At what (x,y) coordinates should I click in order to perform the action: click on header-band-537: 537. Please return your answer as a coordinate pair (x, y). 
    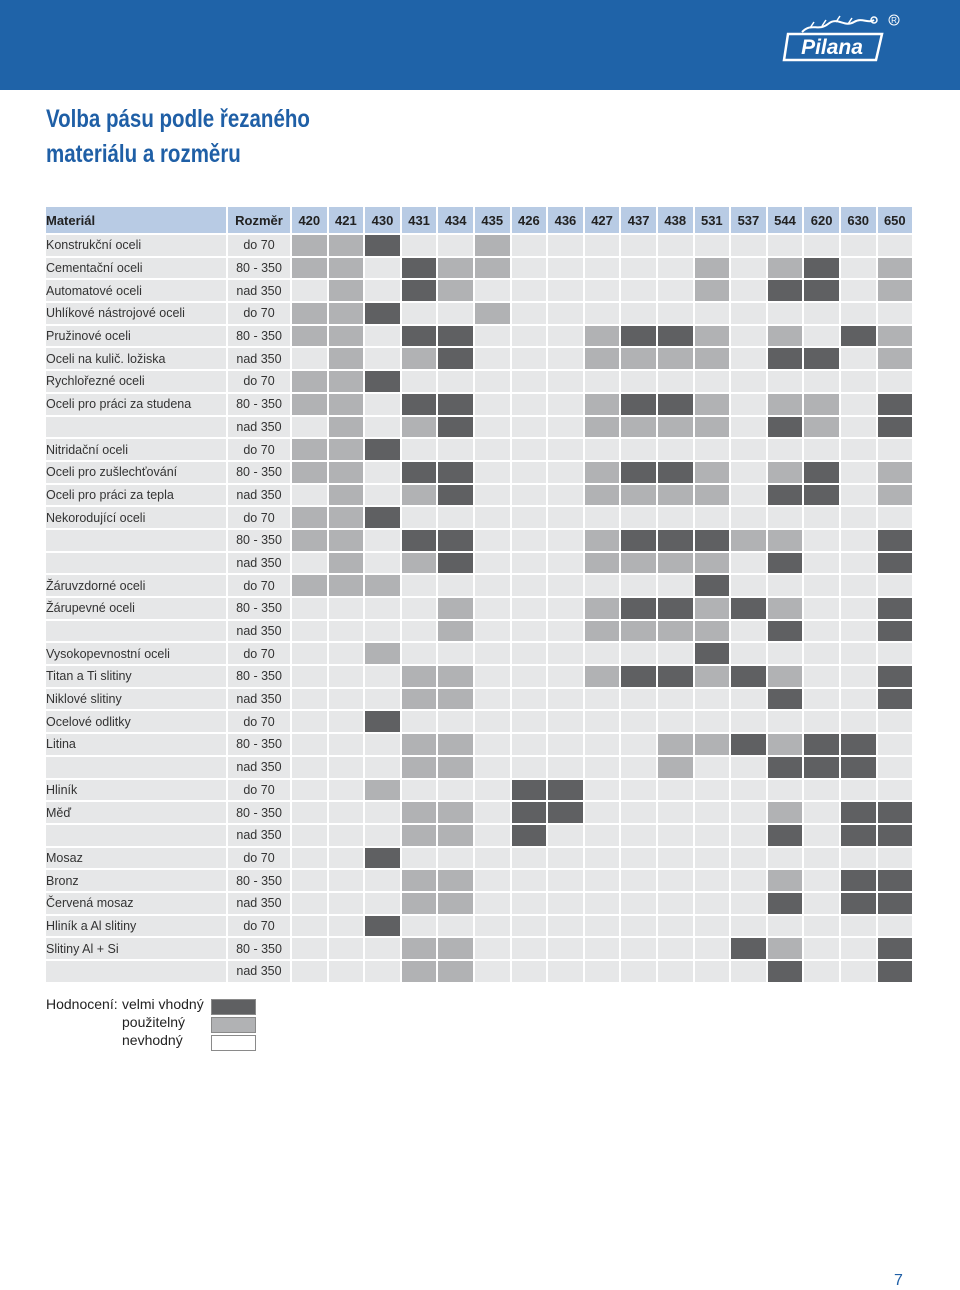
    Looking at the image, I should click on (748, 220).